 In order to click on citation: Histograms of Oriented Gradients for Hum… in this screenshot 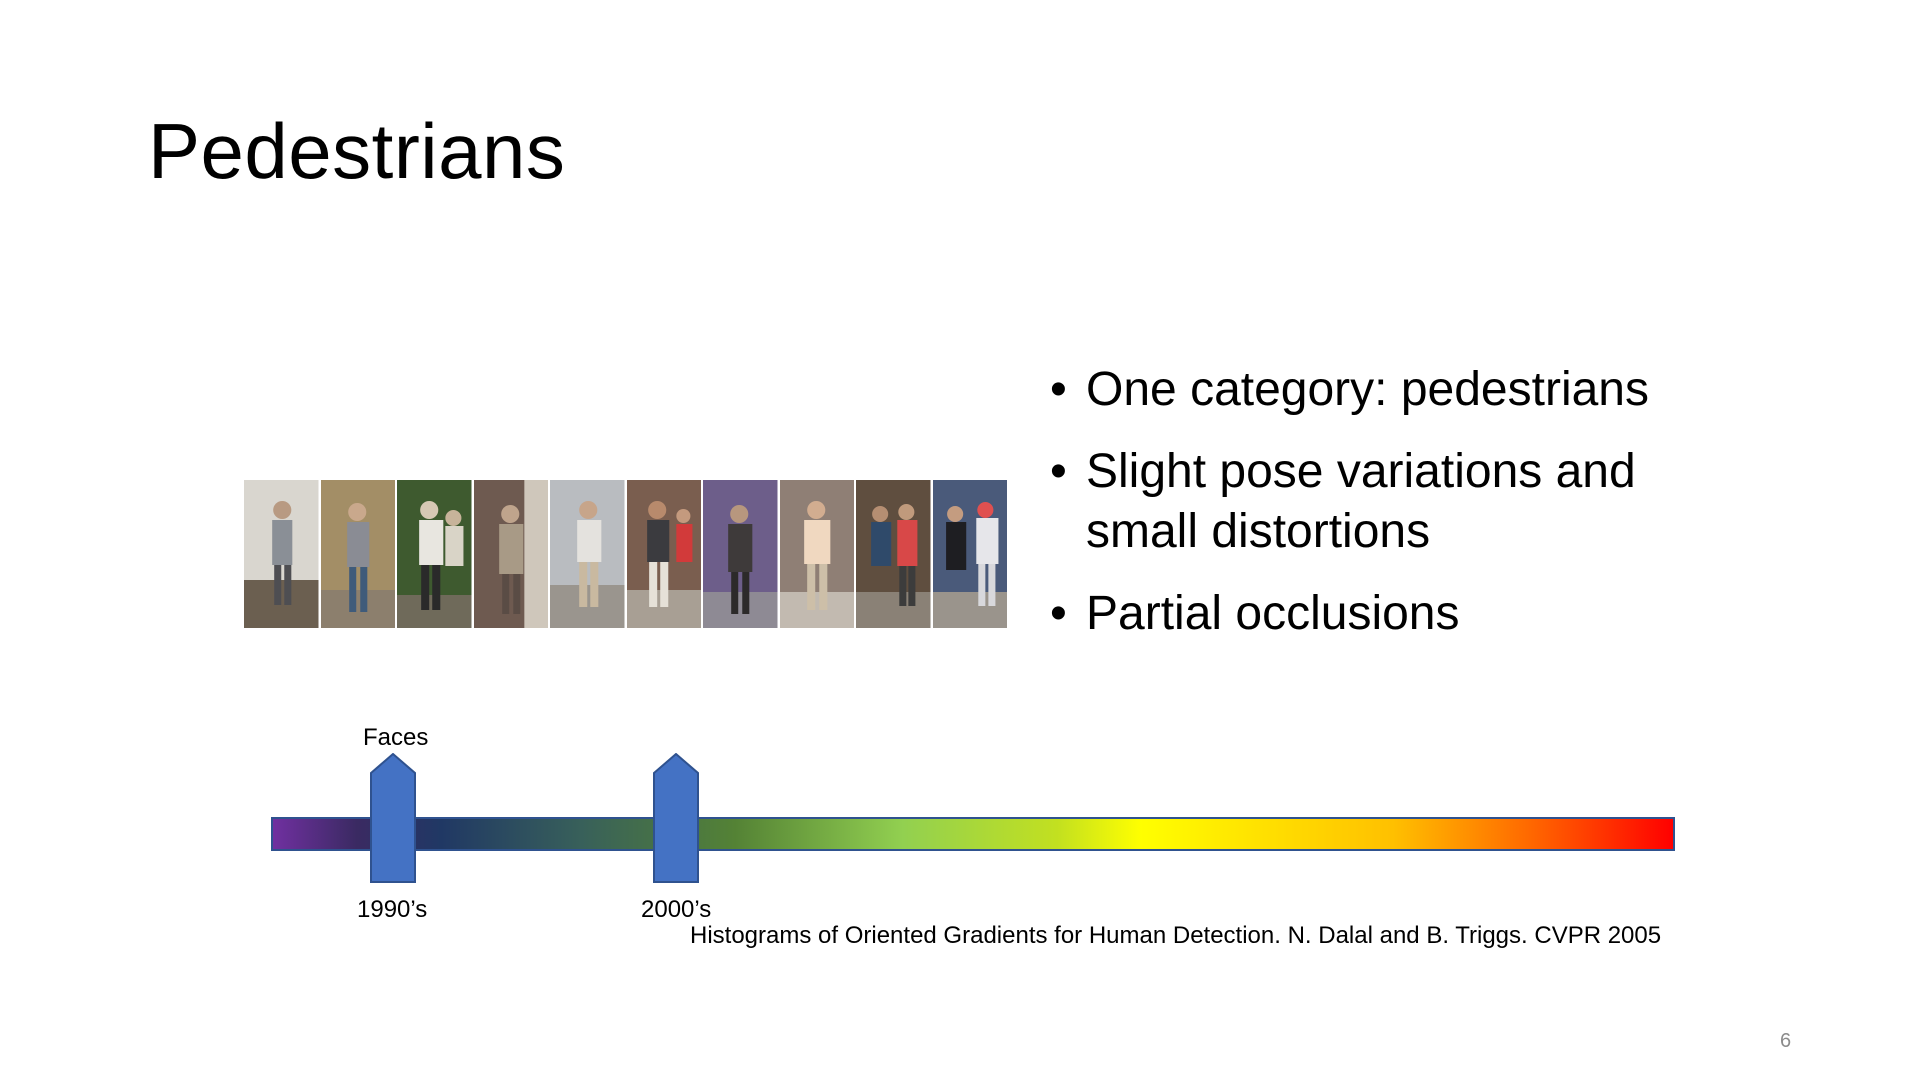, I will do `click(1176, 935)`.